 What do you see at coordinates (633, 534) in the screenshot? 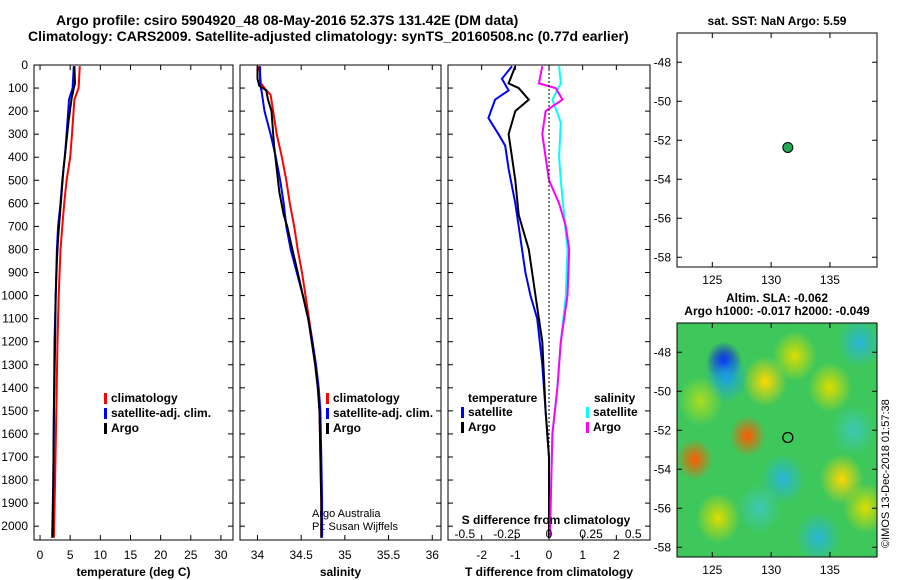
I see `s-tick-label: 0.5` at bounding box center [633, 534].